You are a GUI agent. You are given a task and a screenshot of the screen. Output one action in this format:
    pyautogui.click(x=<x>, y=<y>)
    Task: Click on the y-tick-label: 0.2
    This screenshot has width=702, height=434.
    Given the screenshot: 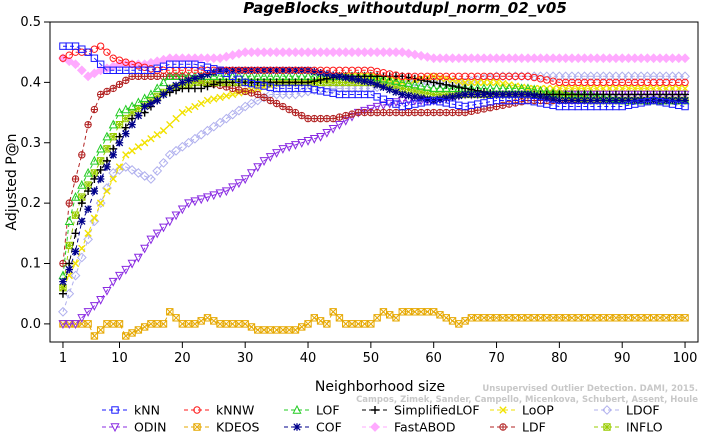 What is the action you would take?
    pyautogui.click(x=30, y=203)
    